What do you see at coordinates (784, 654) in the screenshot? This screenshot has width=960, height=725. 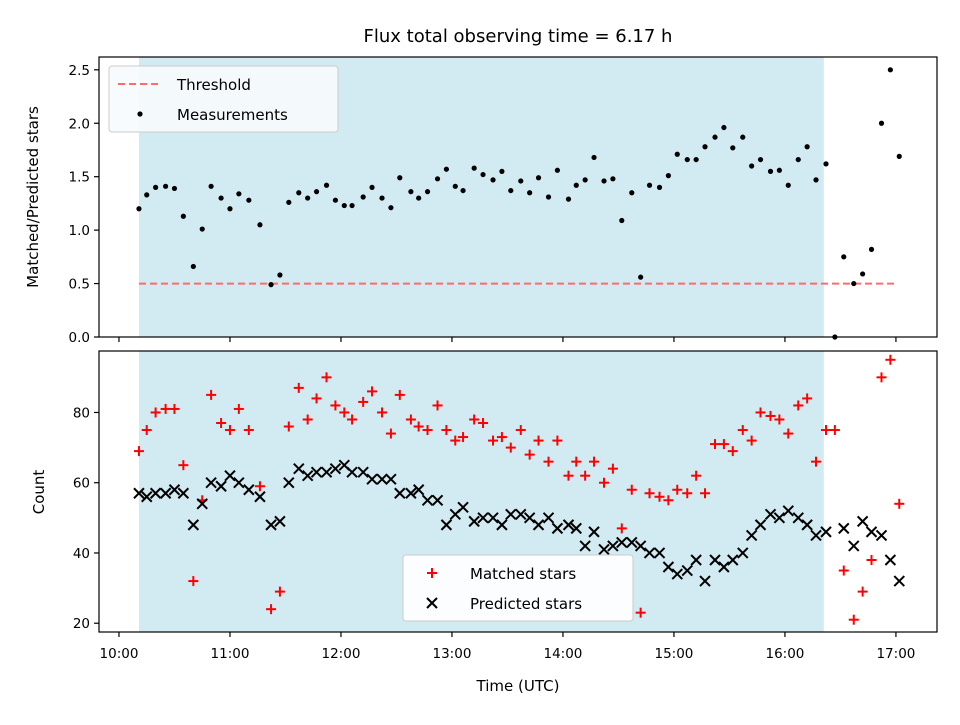 I see `x-tick-label: 16:00` at bounding box center [784, 654].